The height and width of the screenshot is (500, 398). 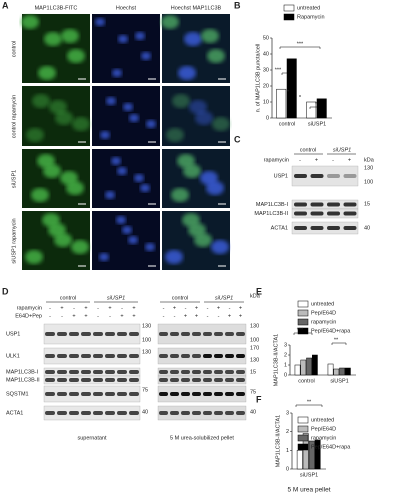 What do you see at coordinates (322, 420) in the screenshot?
I see `legend-label: untreated` at bounding box center [322, 420].